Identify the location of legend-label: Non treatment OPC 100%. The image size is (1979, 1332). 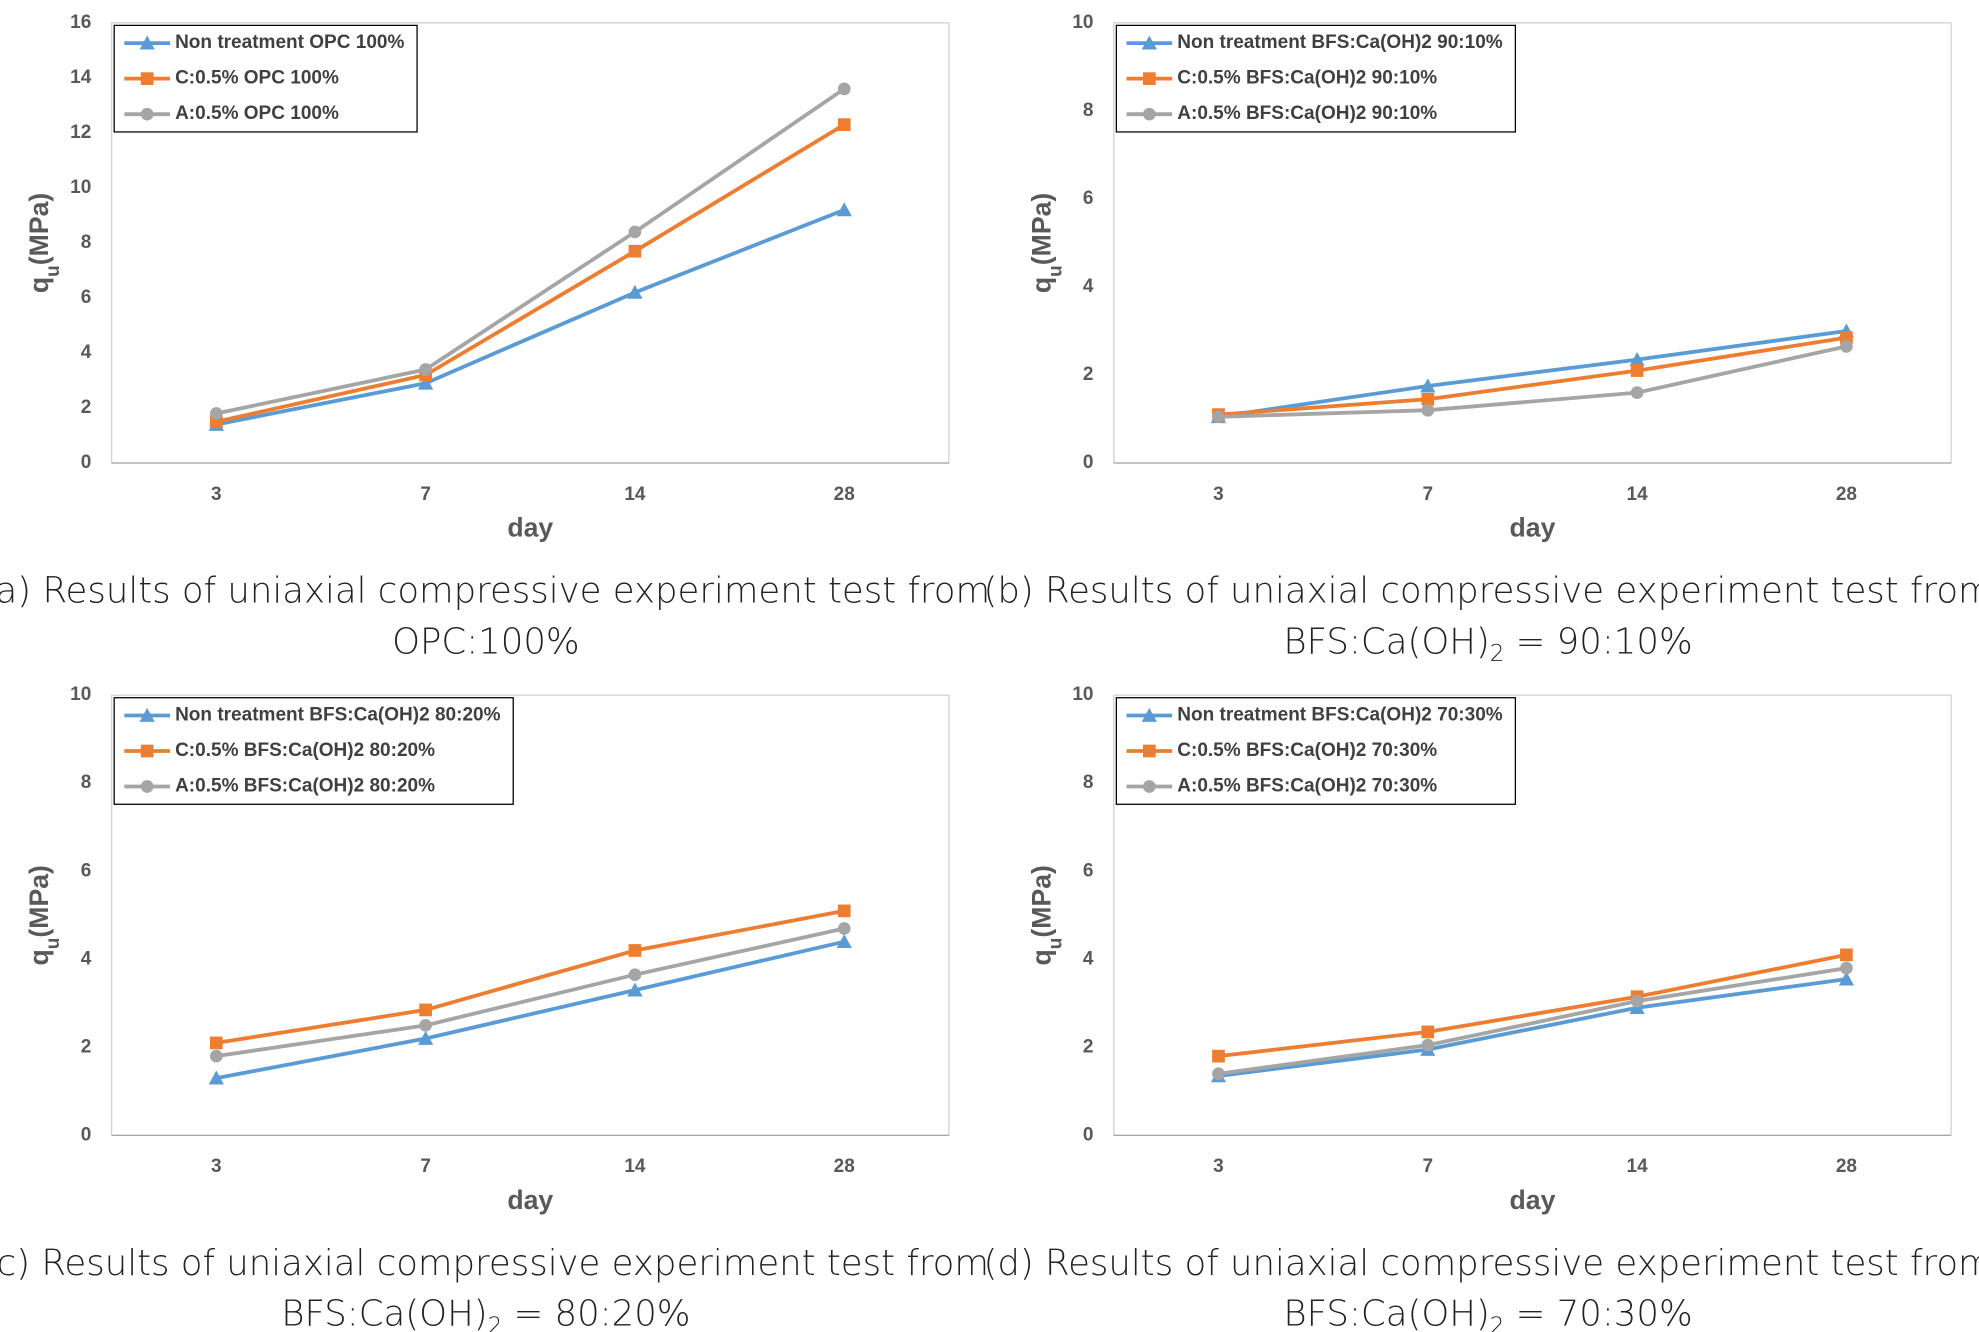
(289, 42).